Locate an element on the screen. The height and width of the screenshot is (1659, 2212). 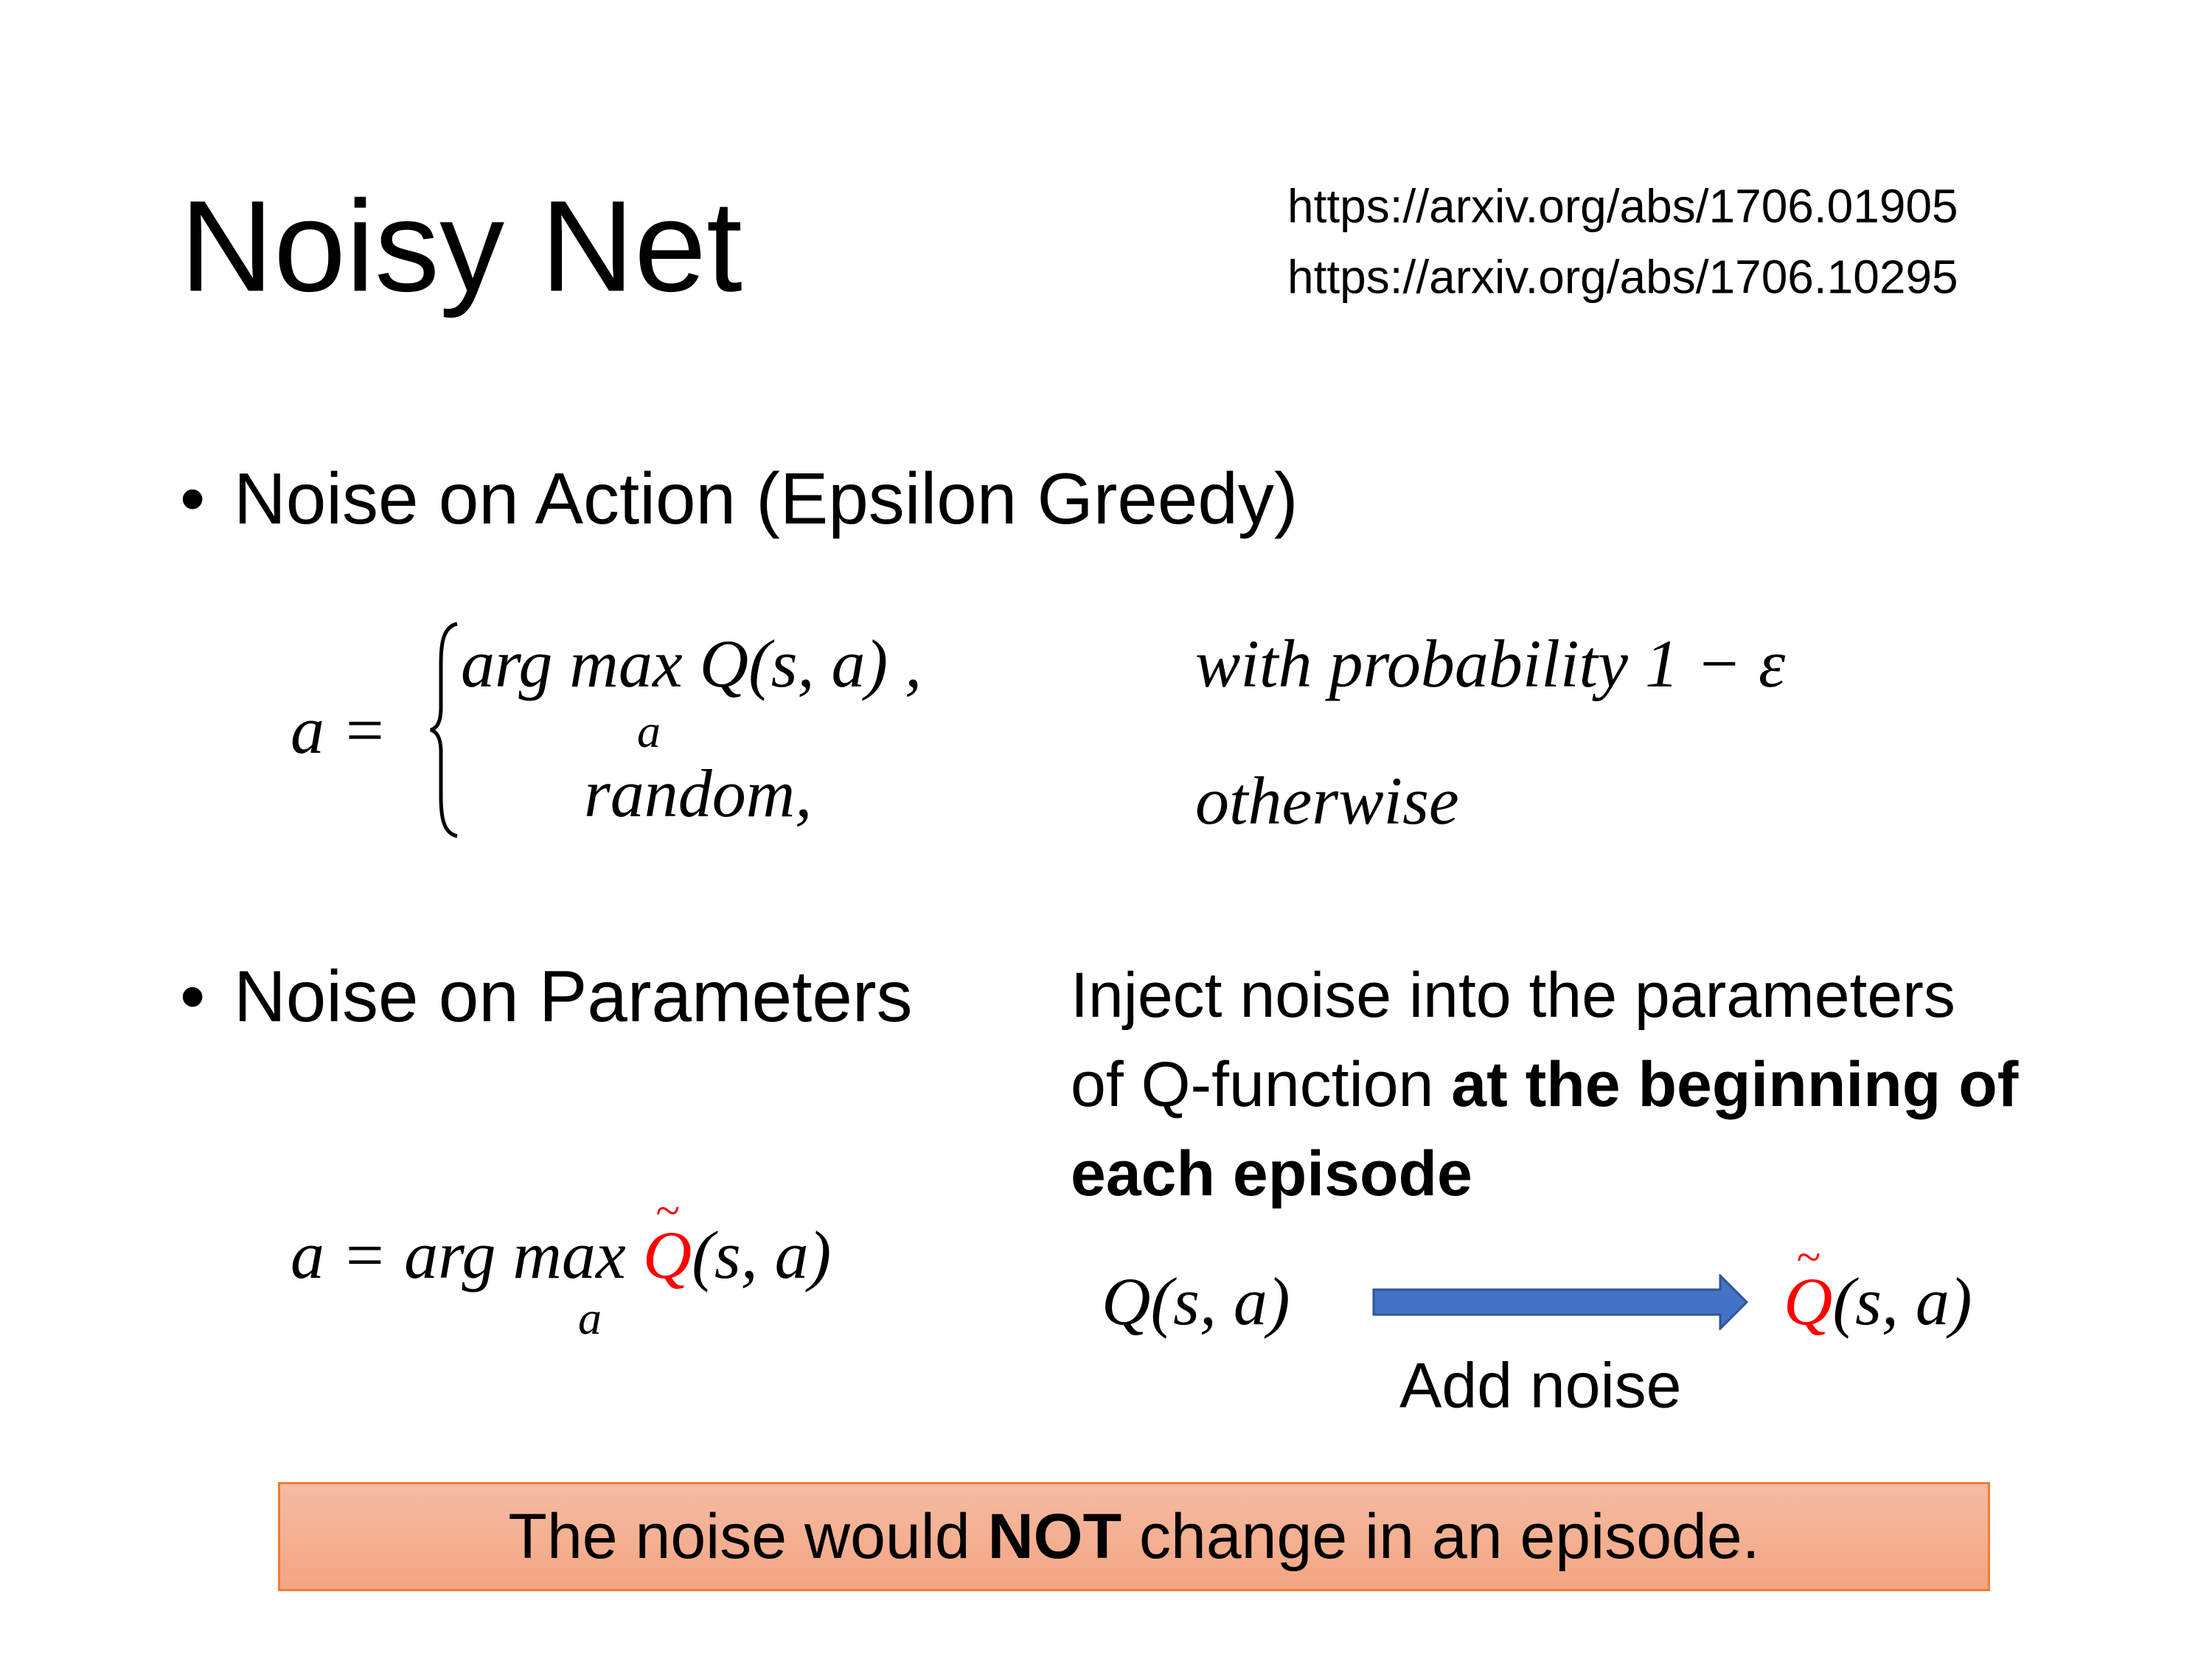
eq1-case1-condition: with probability 1 − ε is located at coordinates (1490, 663).